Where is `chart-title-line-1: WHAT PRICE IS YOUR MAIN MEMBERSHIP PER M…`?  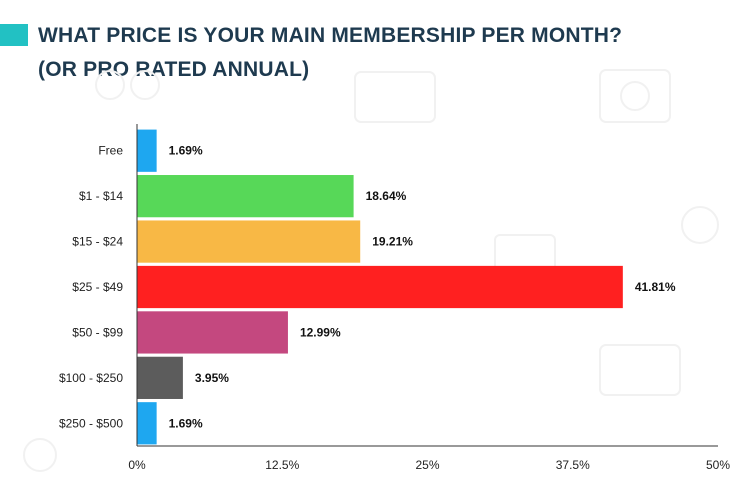 chart-title-line-1: WHAT PRICE IS YOUR MAIN MEMBERSHIP PER M… is located at coordinates (330, 35).